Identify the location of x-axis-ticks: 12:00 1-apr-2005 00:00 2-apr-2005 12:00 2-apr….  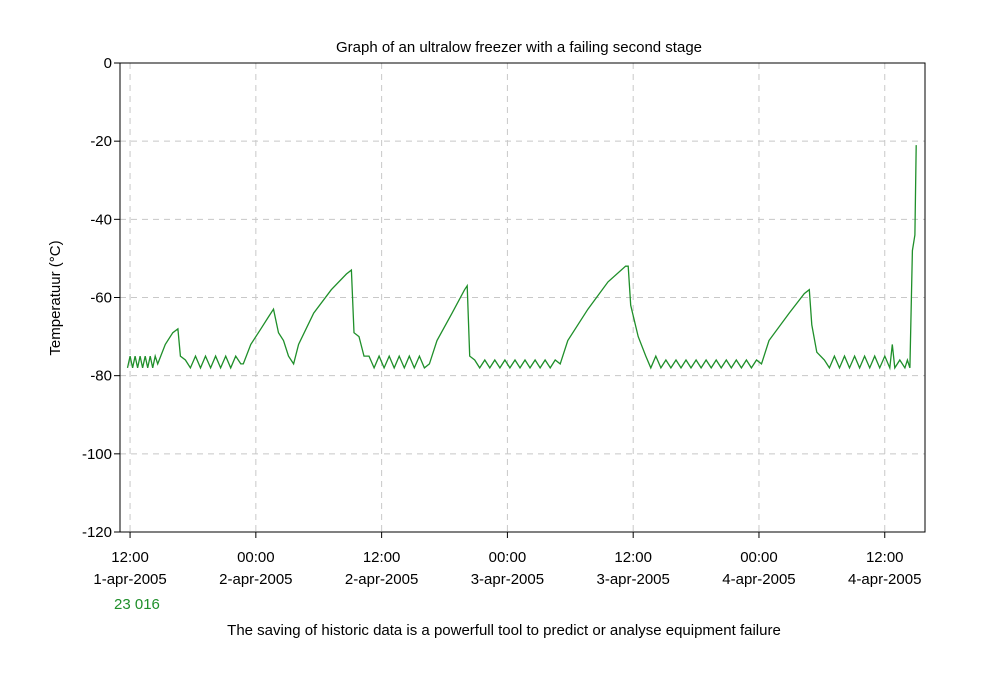
(507, 560).